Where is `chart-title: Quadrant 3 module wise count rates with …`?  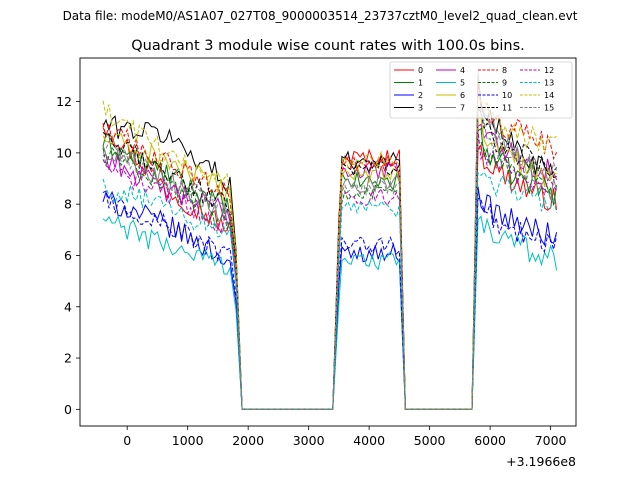 chart-title: Quadrant 3 module wise count rates with … is located at coordinates (328, 46).